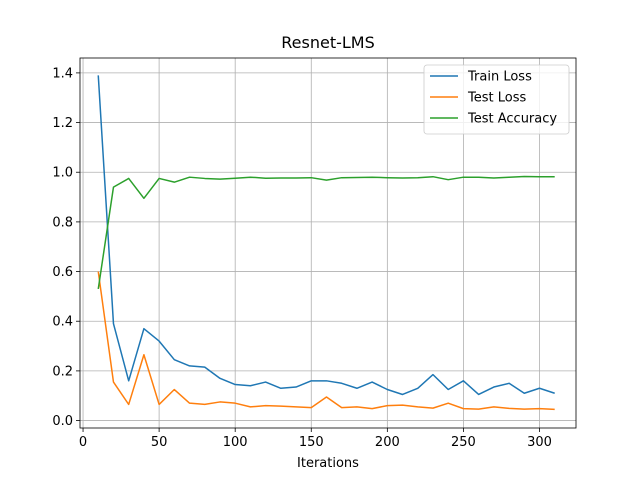  I want to click on y-tick-label: 0.8, so click(62, 222).